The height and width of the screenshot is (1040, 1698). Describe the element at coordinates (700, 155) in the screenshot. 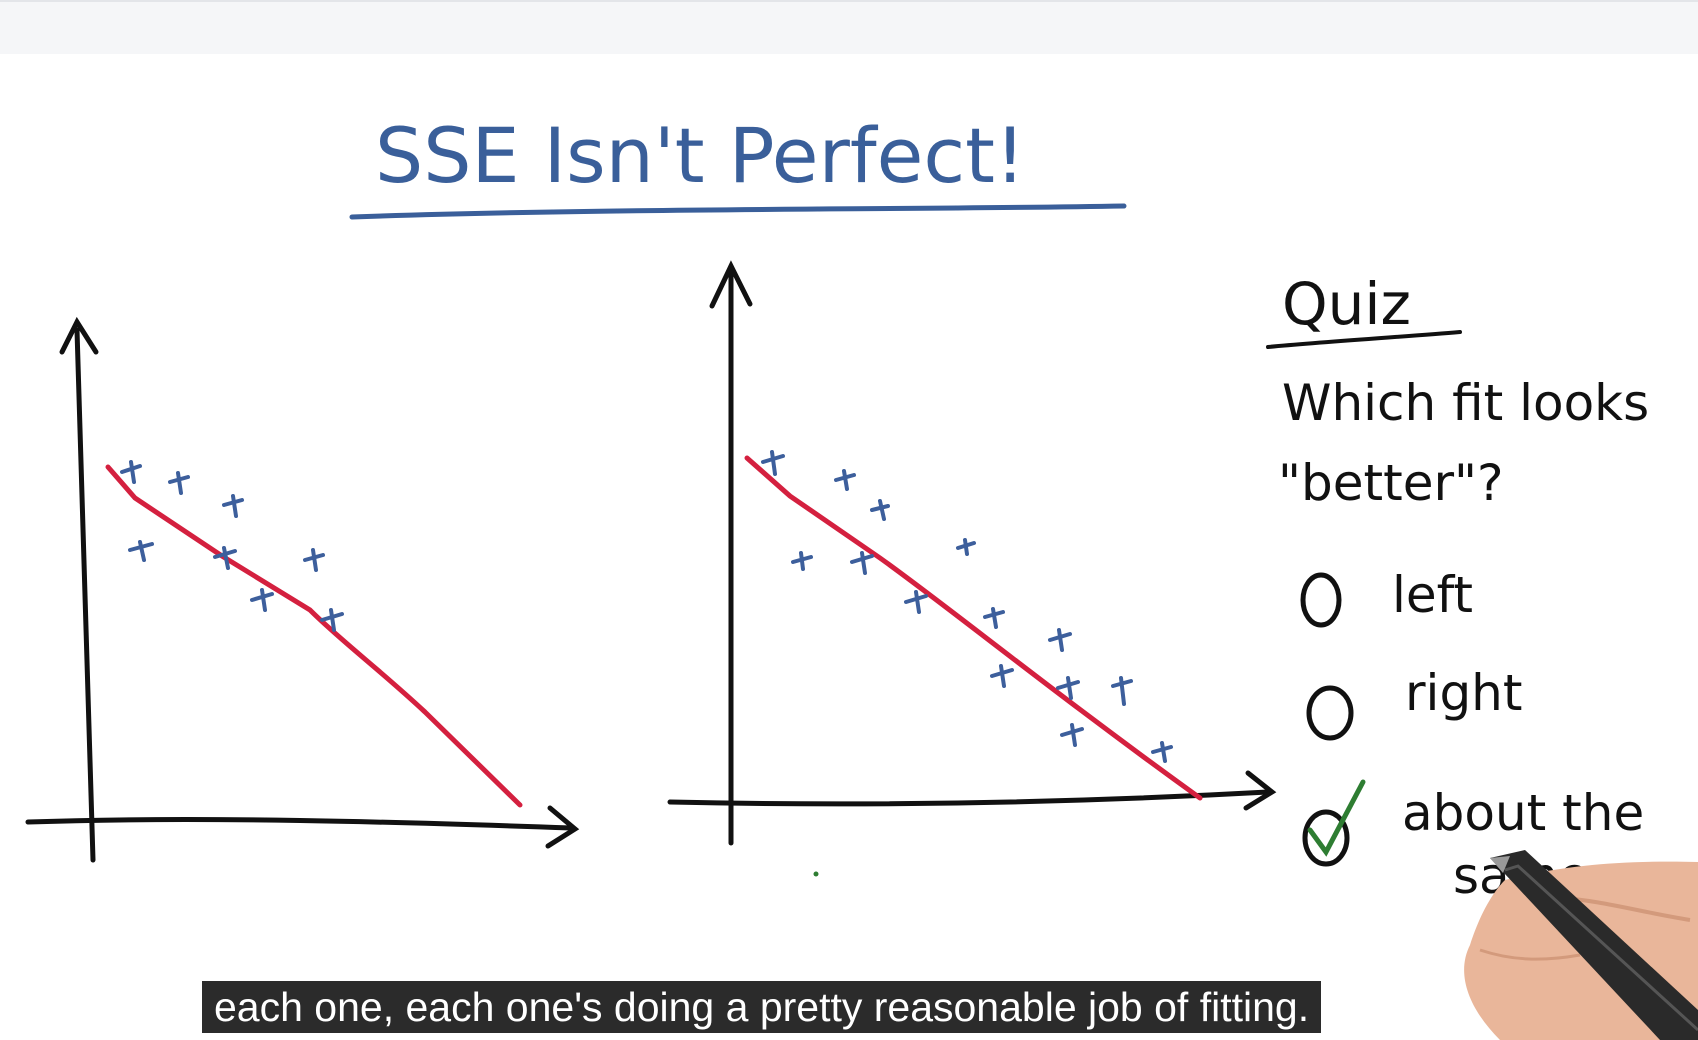

I see `slide-title: SSE Isn't Perfect!` at that location.